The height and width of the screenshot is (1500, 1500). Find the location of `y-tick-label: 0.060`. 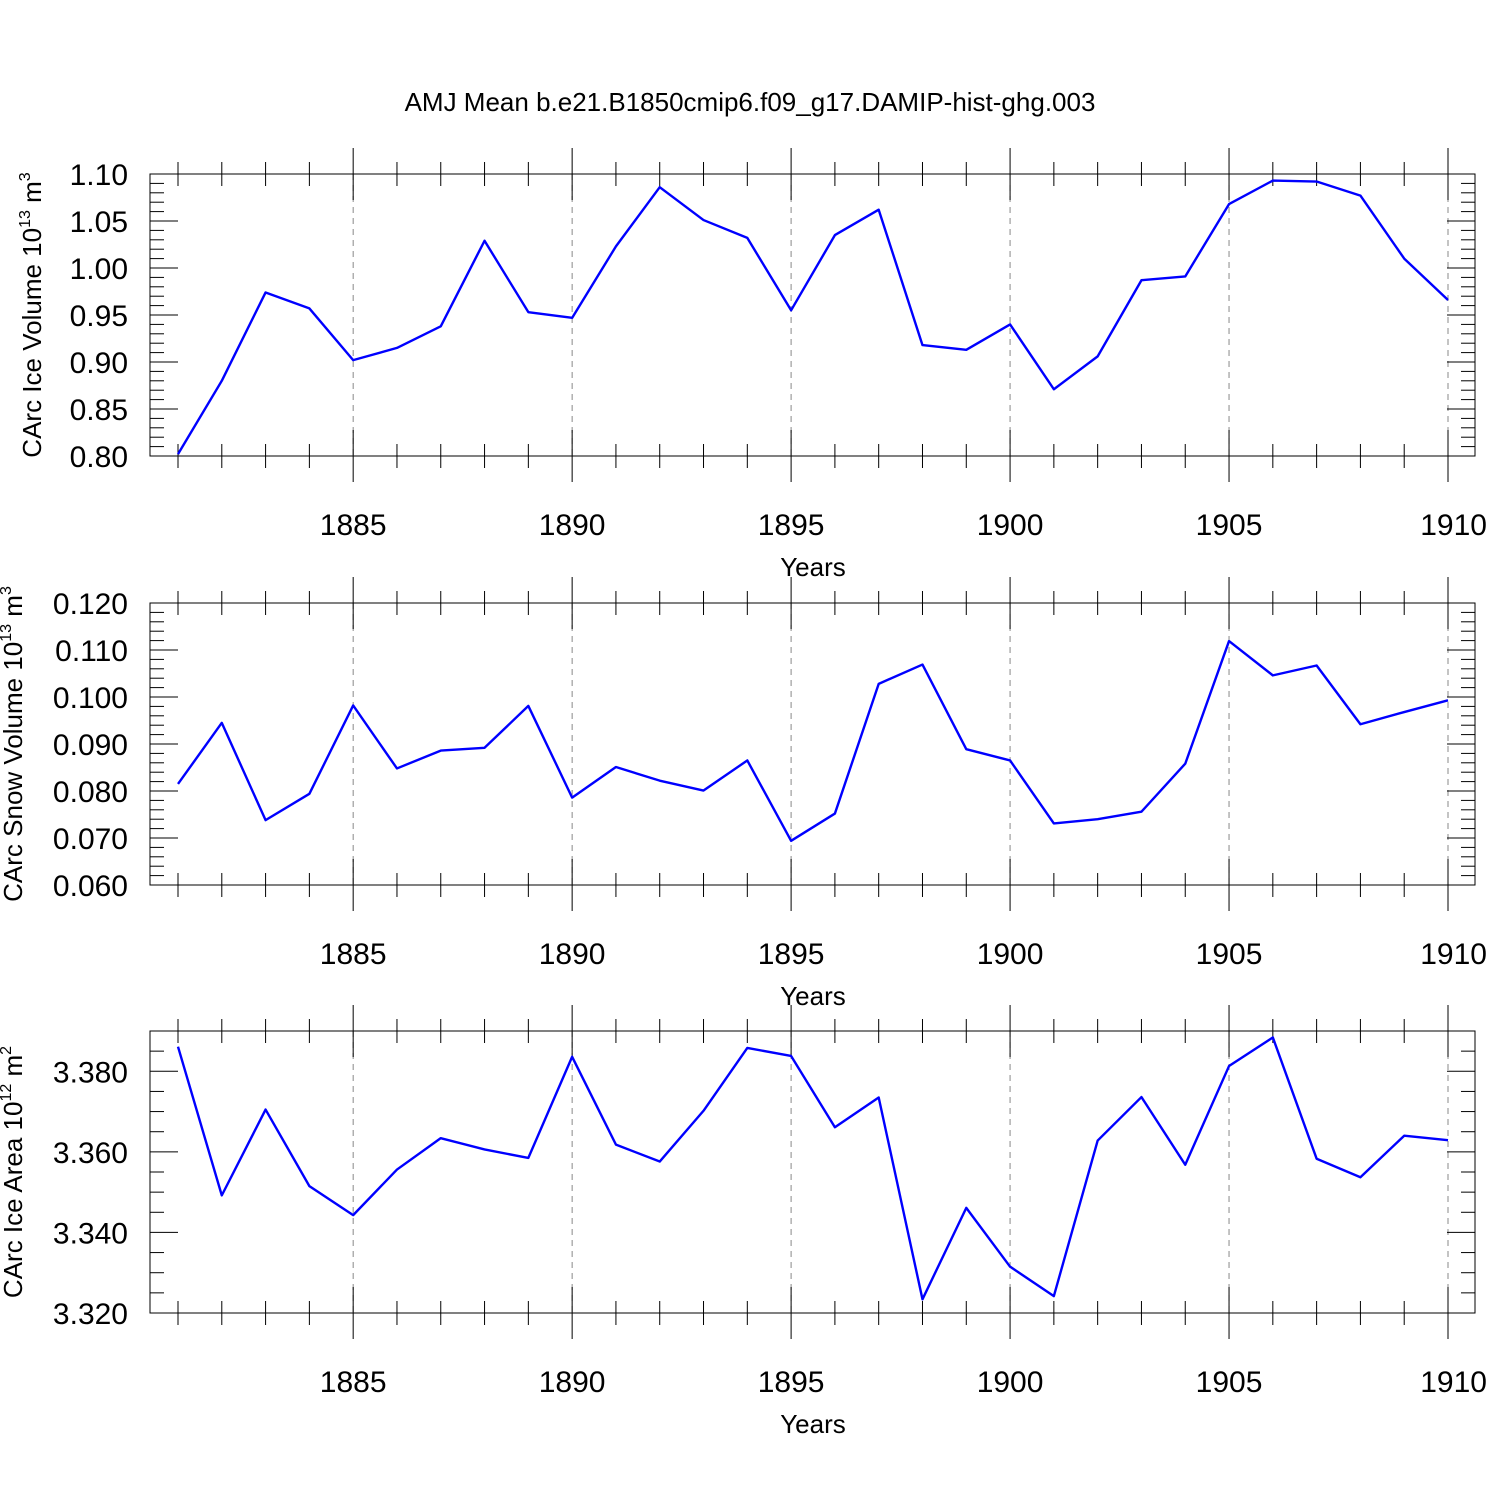

y-tick-label: 0.060 is located at coordinates (90, 886).